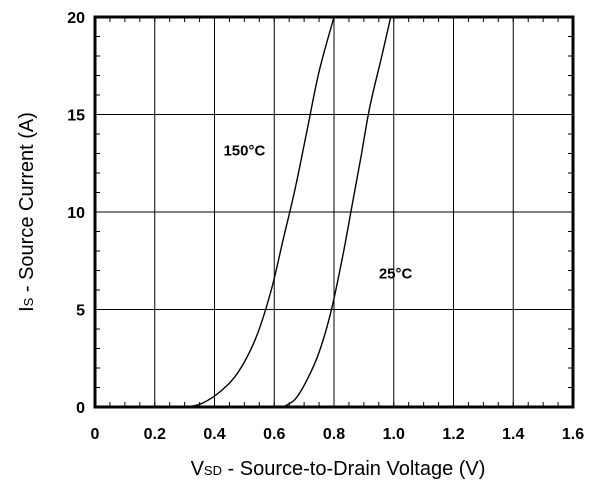 This screenshot has height=485, width=604. What do you see at coordinates (334, 434) in the screenshot?
I see `x-tick-label: 0.8` at bounding box center [334, 434].